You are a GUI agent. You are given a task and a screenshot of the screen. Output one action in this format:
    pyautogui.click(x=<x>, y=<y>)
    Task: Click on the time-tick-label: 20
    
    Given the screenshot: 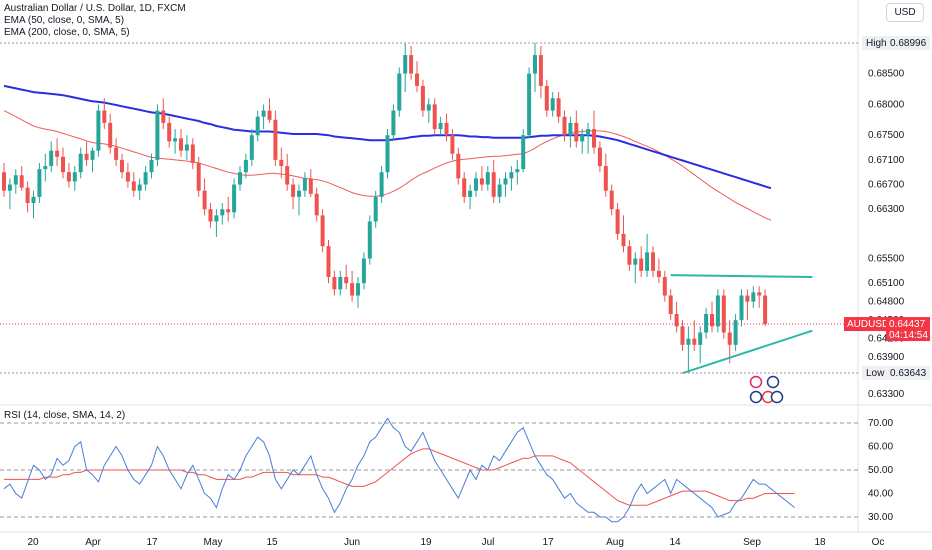 What is the action you would take?
    pyautogui.click(x=33, y=542)
    